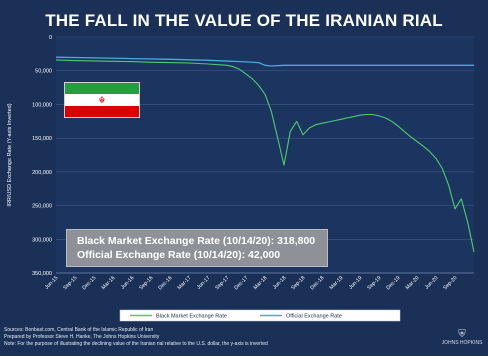 The image size is (488, 356). Describe the element at coordinates (165, 283) in the screenshot. I see `x-tick-label: Dec-16` at that location.